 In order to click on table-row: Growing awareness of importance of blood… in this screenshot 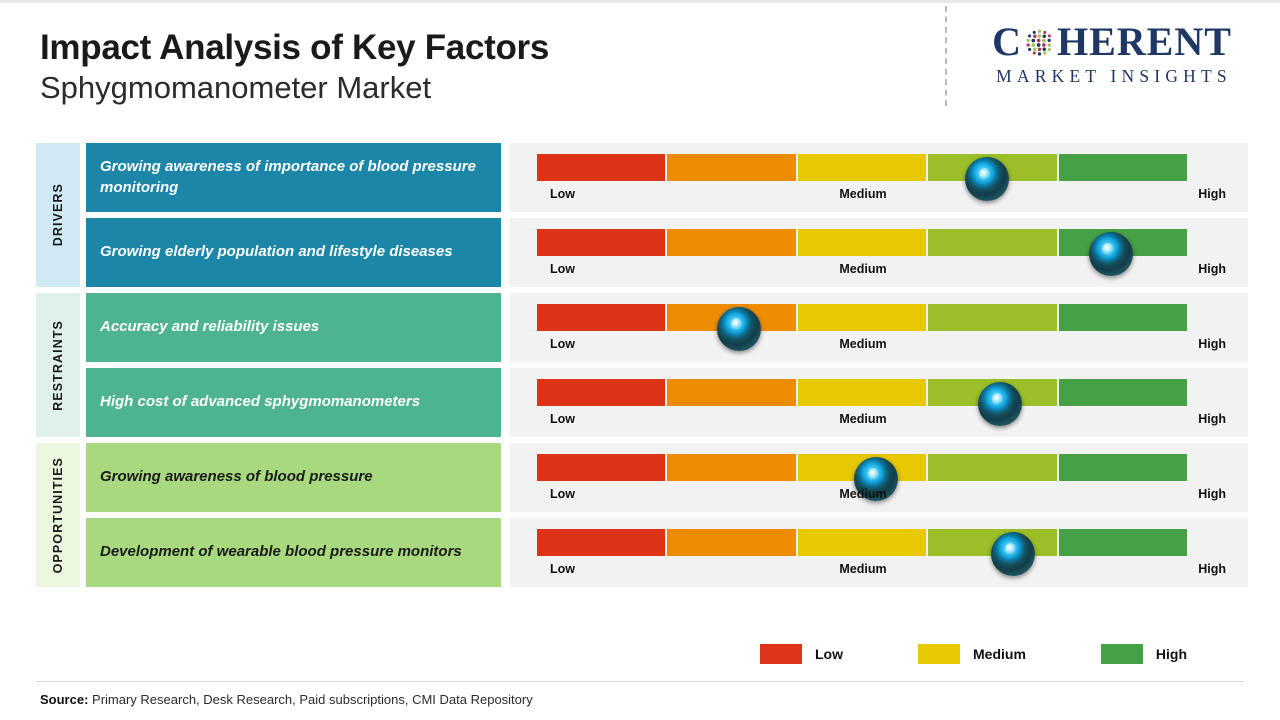, I will do `click(667, 177)`.